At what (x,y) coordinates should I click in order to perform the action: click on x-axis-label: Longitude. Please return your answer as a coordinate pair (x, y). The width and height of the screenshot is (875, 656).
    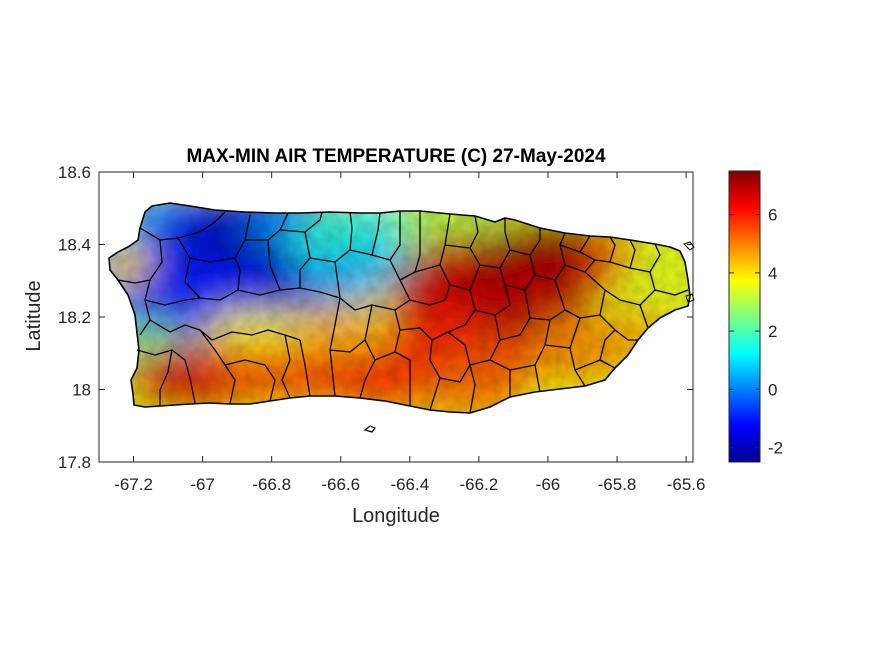
    Looking at the image, I should click on (396, 516).